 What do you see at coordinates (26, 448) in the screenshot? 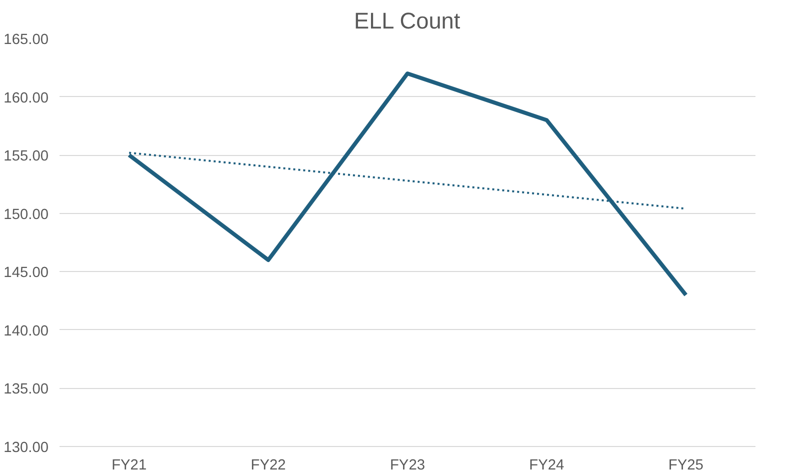
I see `y-tick-label: 130.00` at bounding box center [26, 448].